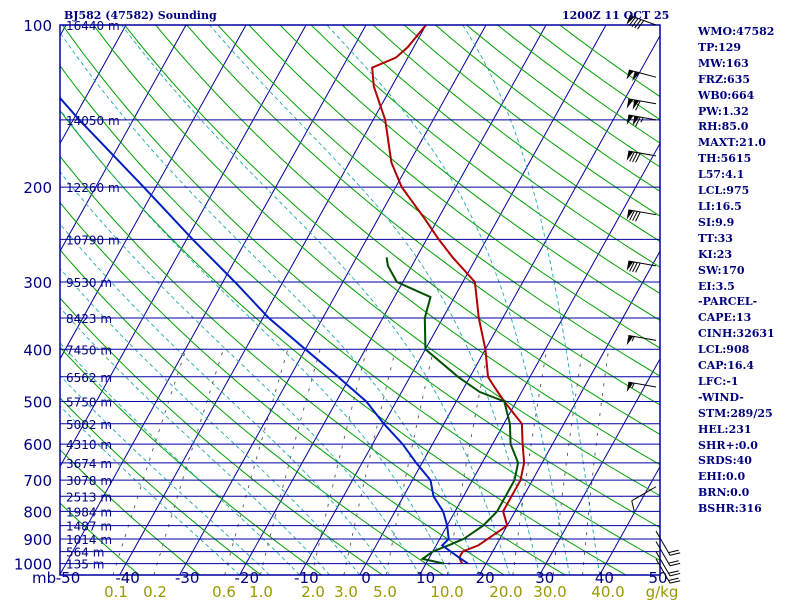 This screenshot has height=600, width=800. Describe the element at coordinates (720, 47) in the screenshot. I see `stat-item: TP:129` at that location.